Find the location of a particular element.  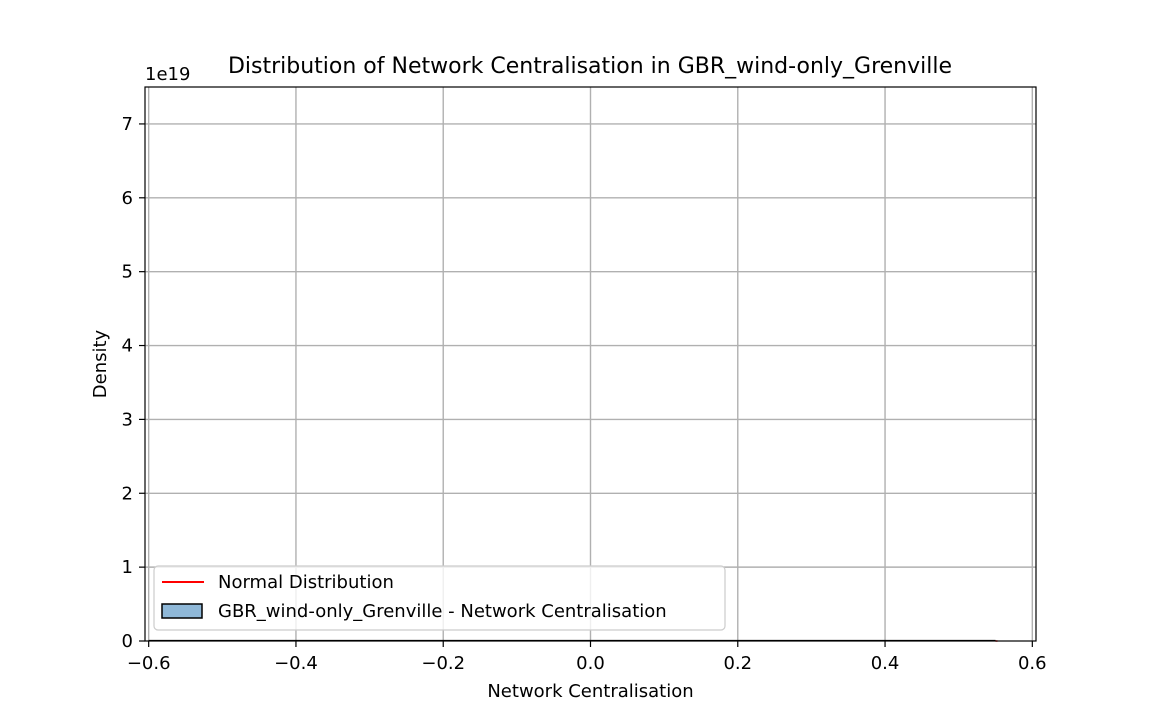

y-tick-label: 7 is located at coordinates (127, 124).